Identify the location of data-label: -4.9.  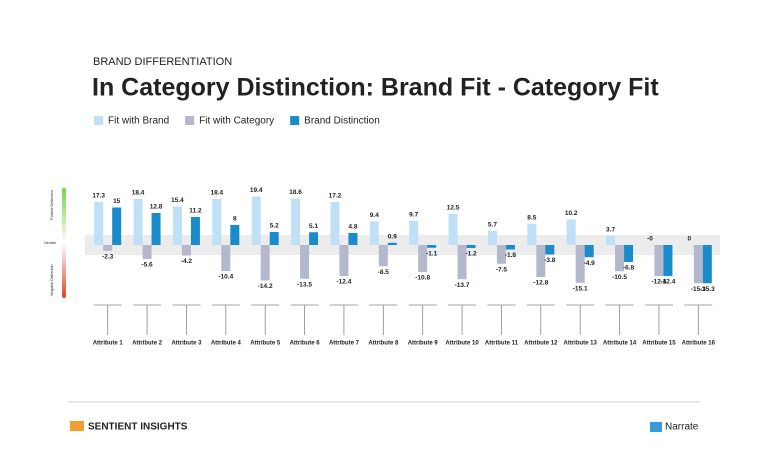
(590, 263).